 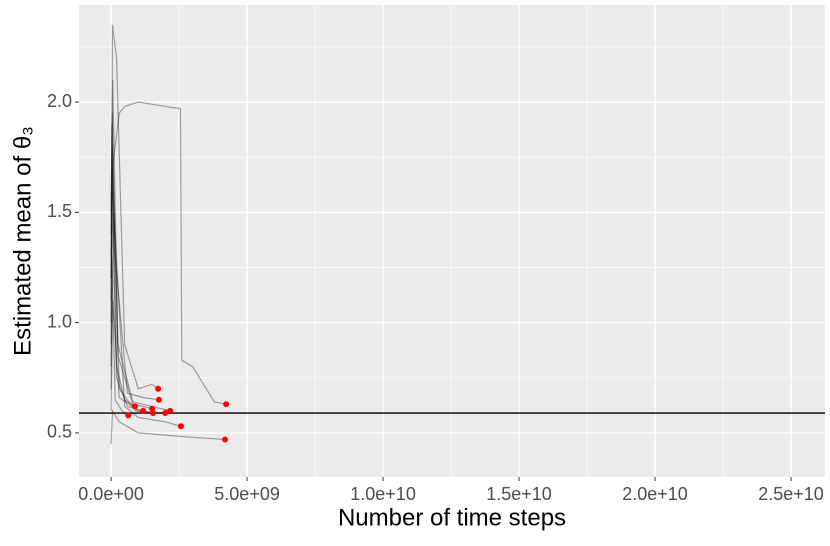 What do you see at coordinates (247, 494) in the screenshot?
I see `x-tick-label: 5.0e+09` at bounding box center [247, 494].